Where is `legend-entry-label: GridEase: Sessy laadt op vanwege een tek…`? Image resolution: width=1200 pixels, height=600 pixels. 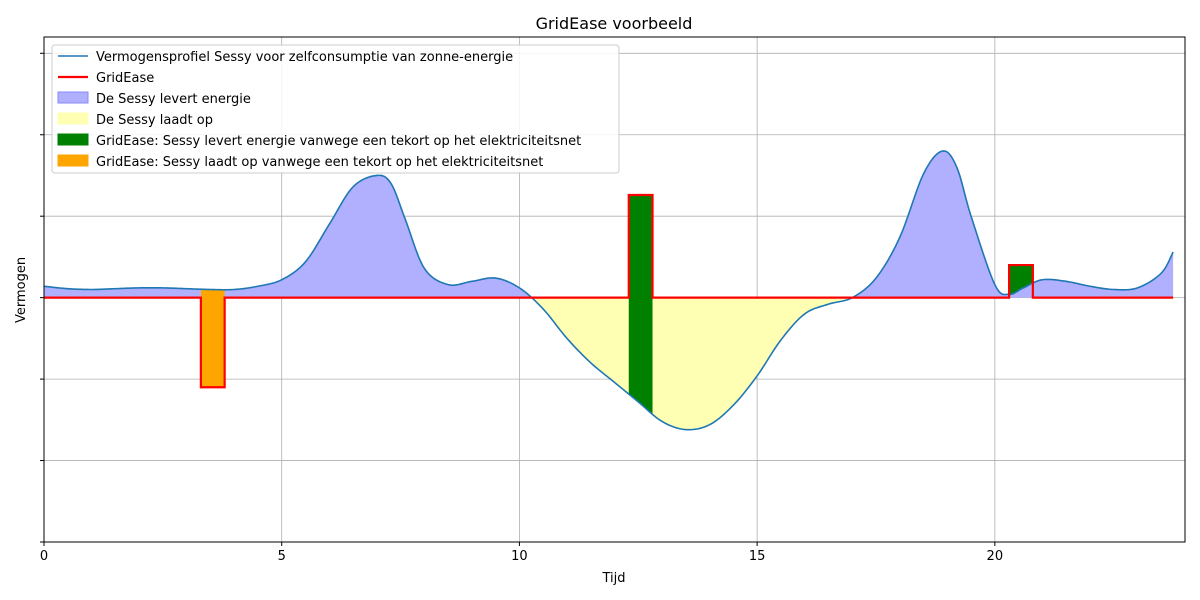 legend-entry-label: GridEase: Sessy laadt op vanwege een tek… is located at coordinates (319, 162).